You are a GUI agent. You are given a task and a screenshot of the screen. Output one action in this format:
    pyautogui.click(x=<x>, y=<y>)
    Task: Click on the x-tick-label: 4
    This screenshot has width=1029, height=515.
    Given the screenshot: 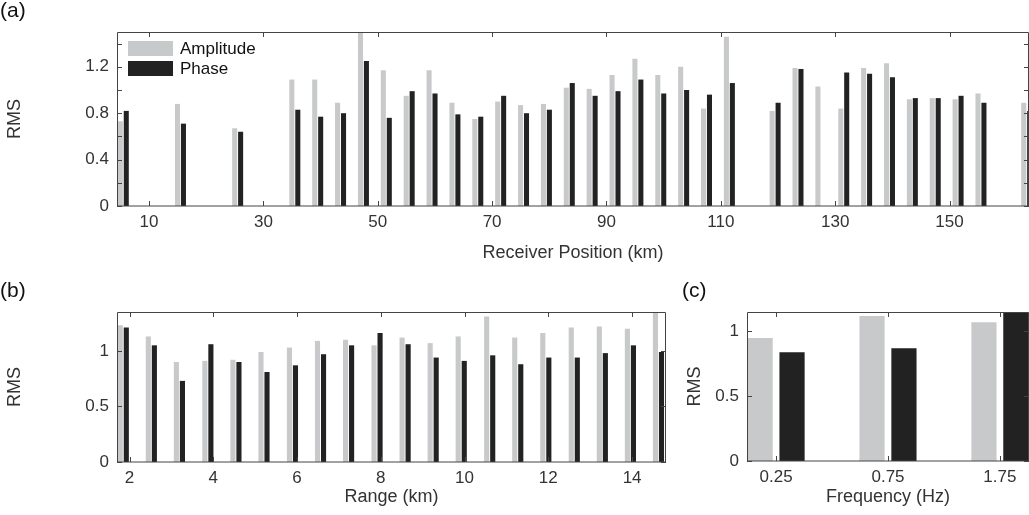 What is the action you would take?
    pyautogui.click(x=213, y=477)
    